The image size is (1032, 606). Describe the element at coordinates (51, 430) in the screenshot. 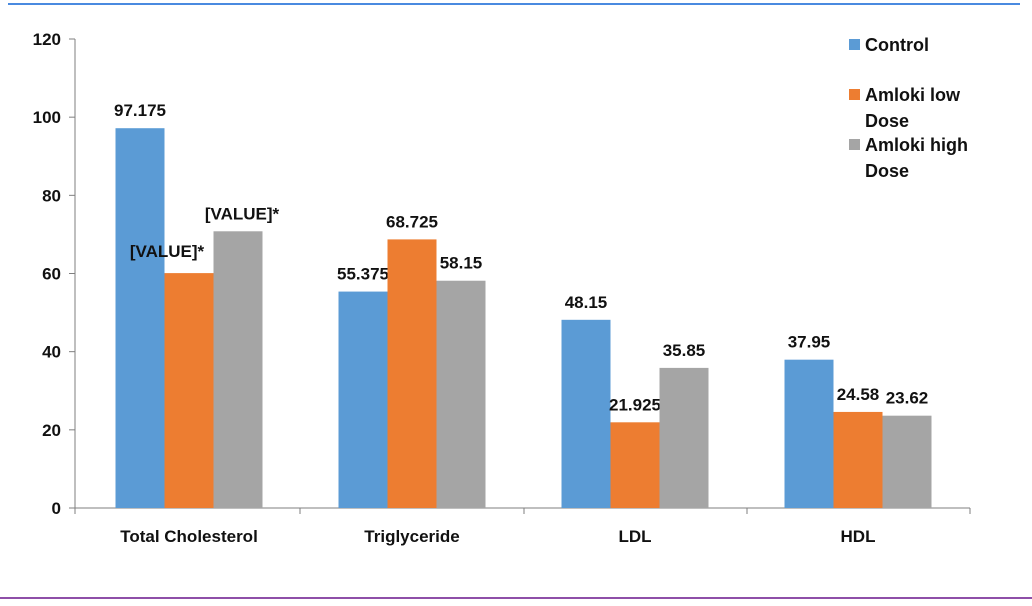

I see `y-tick-label: 20` at that location.